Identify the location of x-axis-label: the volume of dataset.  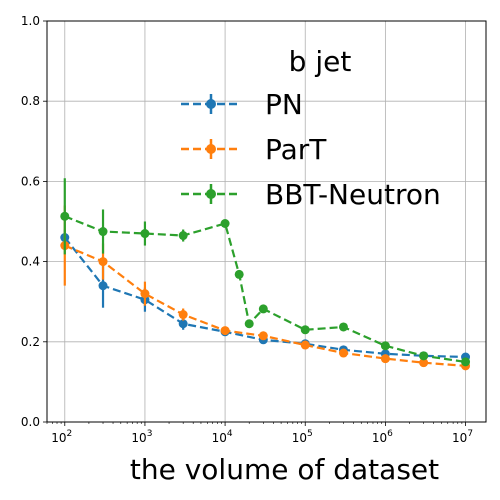
(284, 469).